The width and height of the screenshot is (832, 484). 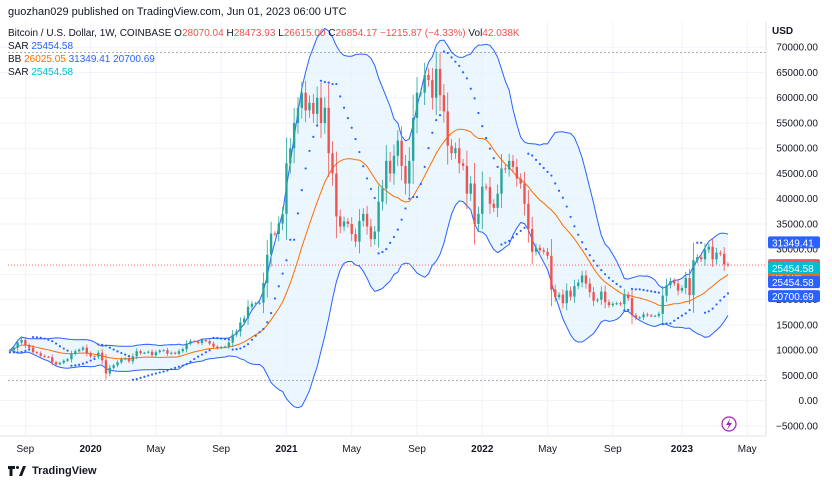 What do you see at coordinates (383, 435) in the screenshot?
I see `time-axis: Sep 2020 May Sep 2021 May Sep 2022 May Sep 2023 May` at bounding box center [383, 435].